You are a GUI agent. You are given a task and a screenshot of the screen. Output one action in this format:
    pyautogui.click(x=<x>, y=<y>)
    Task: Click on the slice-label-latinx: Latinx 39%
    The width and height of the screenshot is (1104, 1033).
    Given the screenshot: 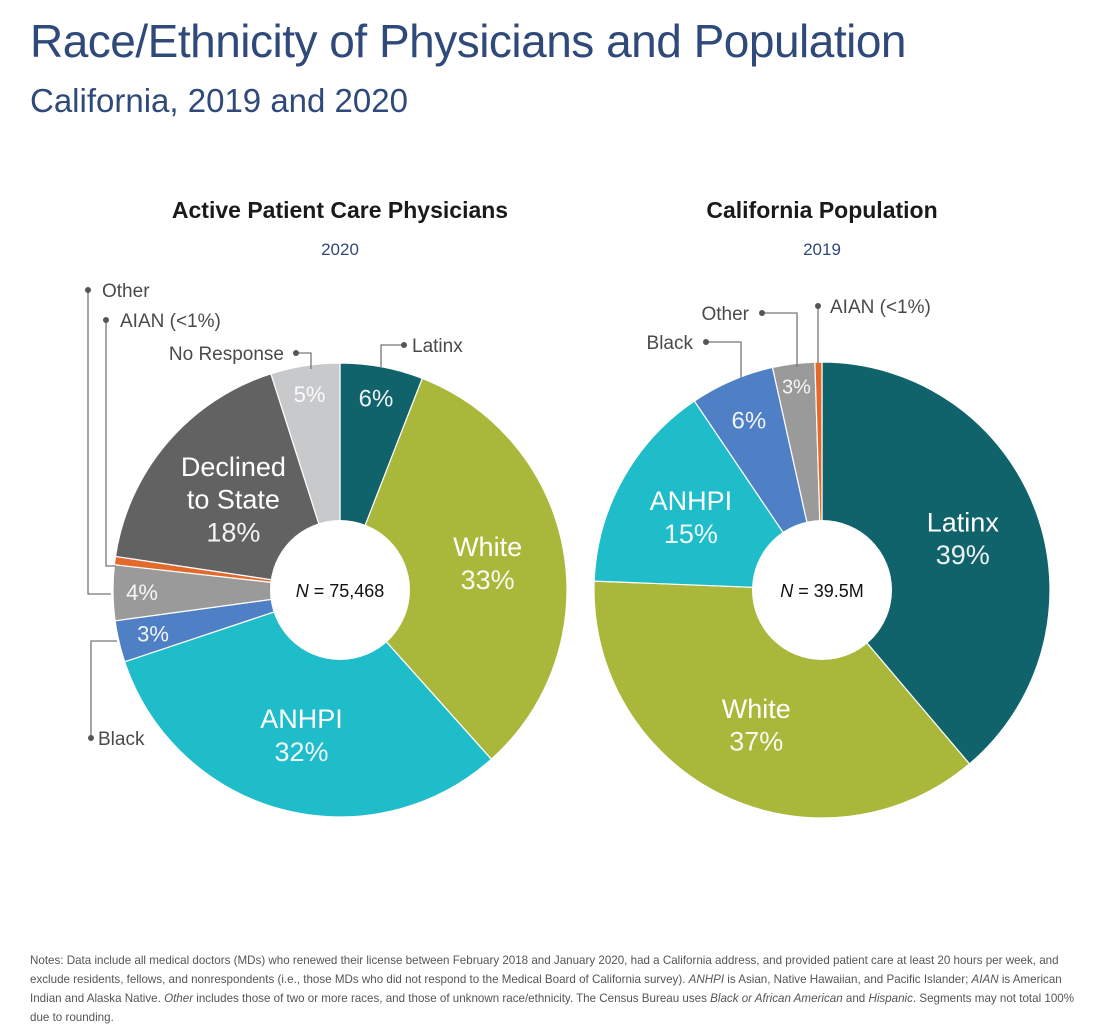 What is the action you would take?
    pyautogui.click(x=963, y=538)
    